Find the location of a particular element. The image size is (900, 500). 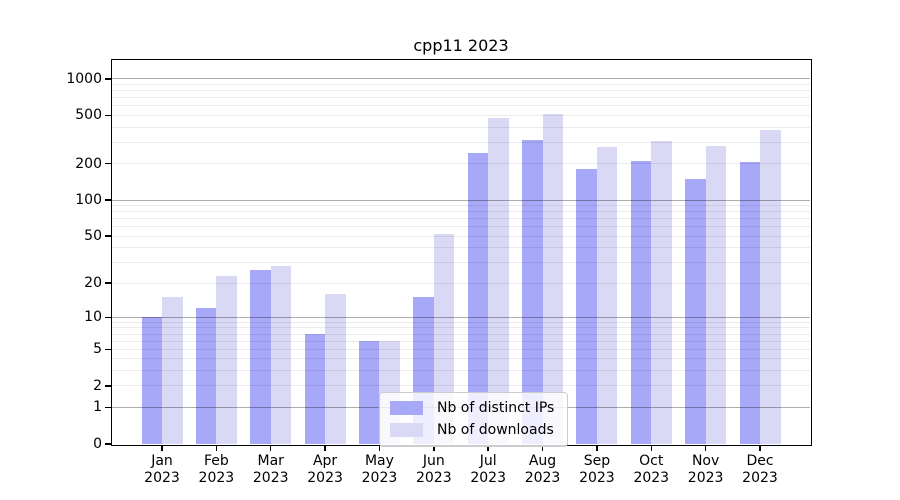

bar-jan-2023-nb-of-downloads is located at coordinates (172, 370).